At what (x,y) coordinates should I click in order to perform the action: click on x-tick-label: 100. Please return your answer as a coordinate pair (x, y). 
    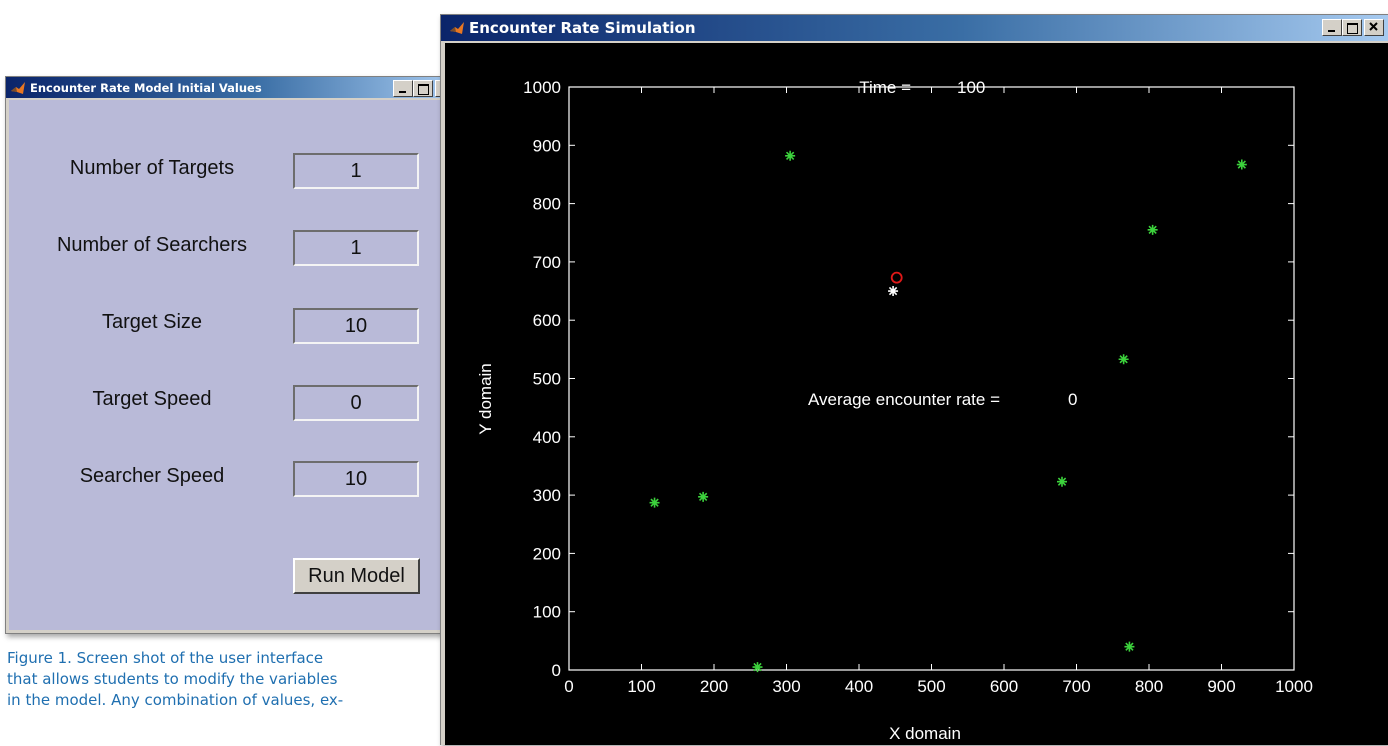
    Looking at the image, I should click on (641, 686).